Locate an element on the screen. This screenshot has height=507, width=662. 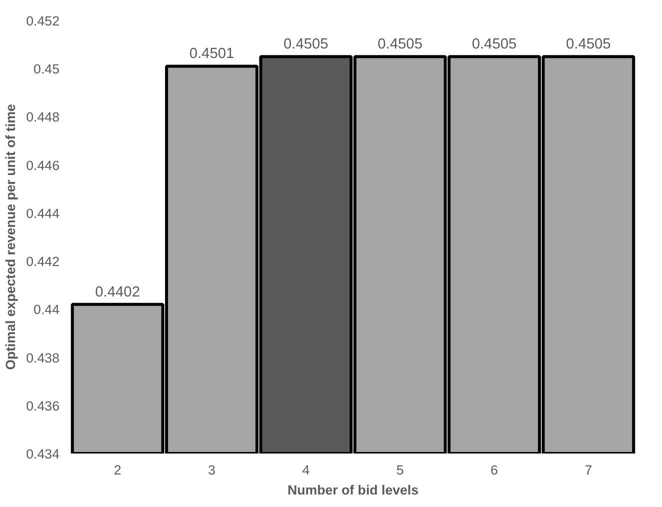
y-axis-title: Optimal expected revenue per unit of time is located at coordinates (10, 237).